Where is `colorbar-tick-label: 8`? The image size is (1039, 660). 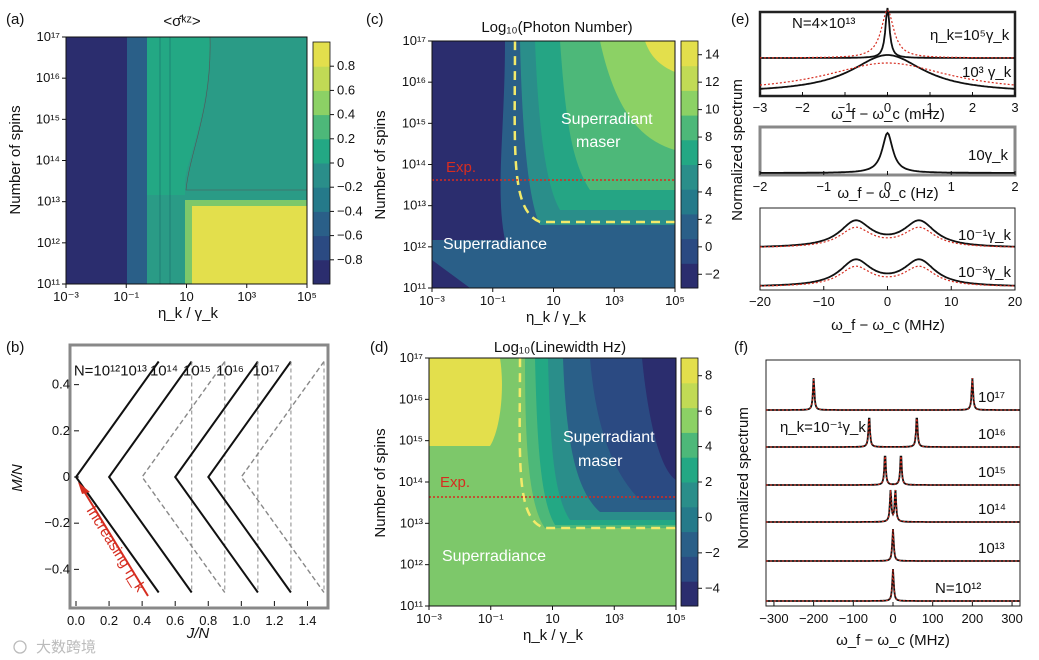 colorbar-tick-label: 8 is located at coordinates (708, 136).